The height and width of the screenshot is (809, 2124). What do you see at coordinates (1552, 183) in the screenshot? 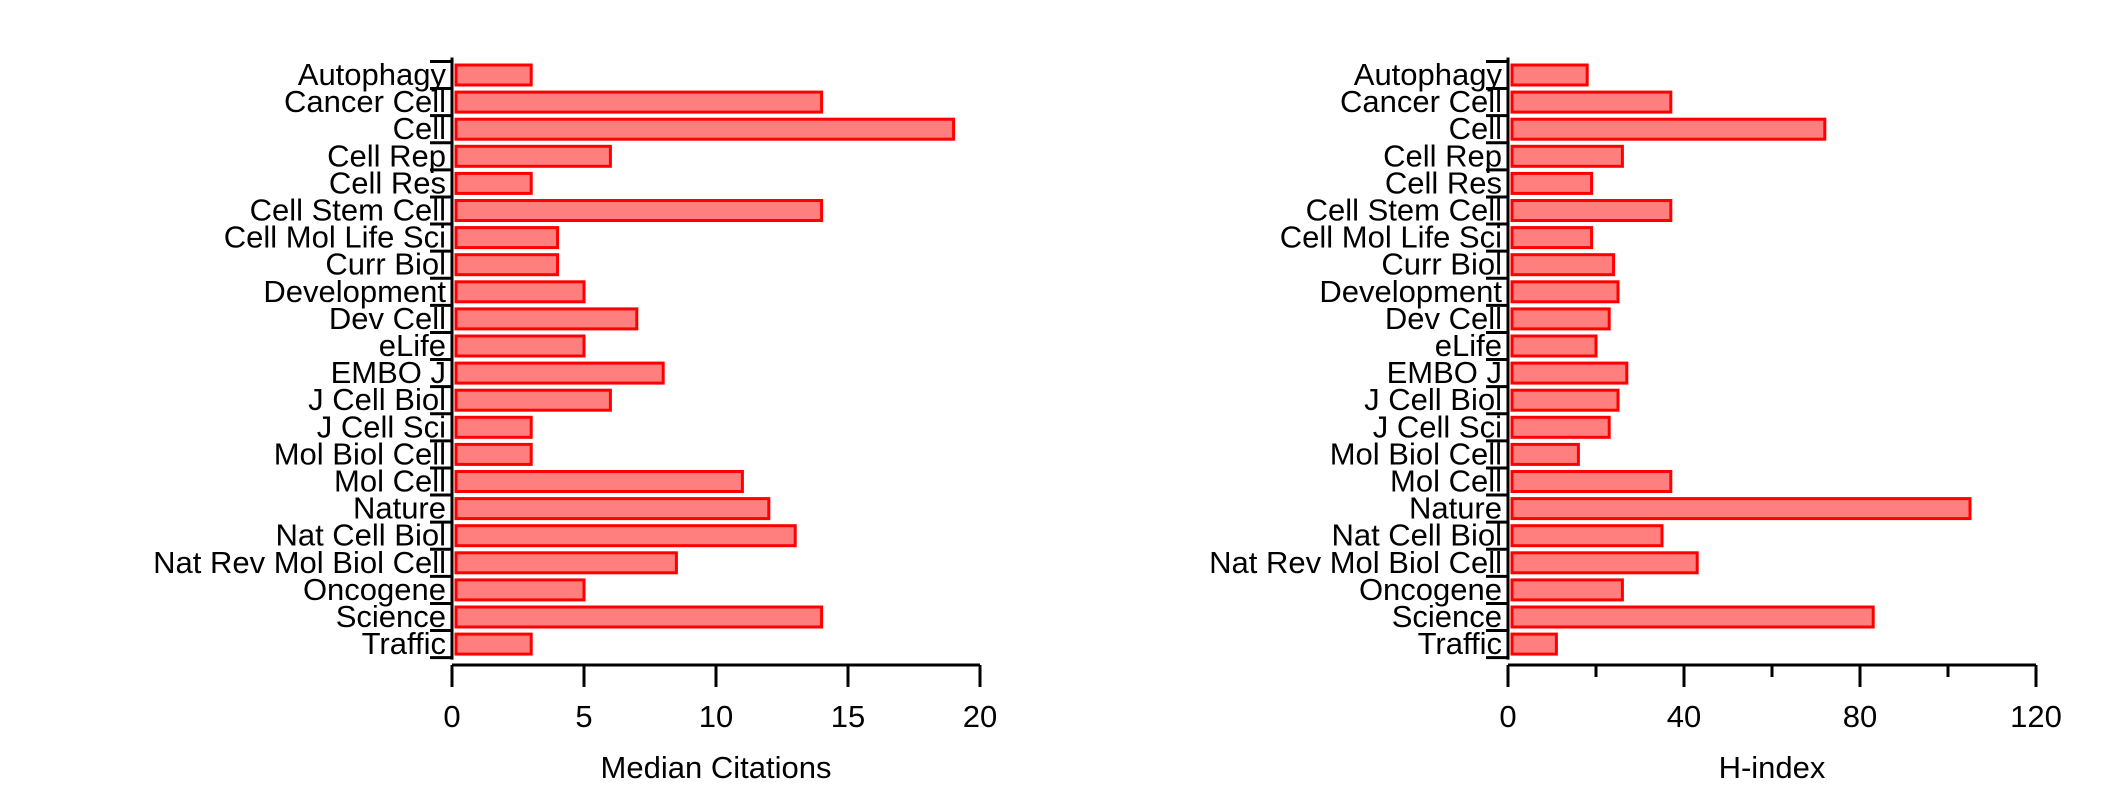
I see `hindex-bar-cell-res` at bounding box center [1552, 183].